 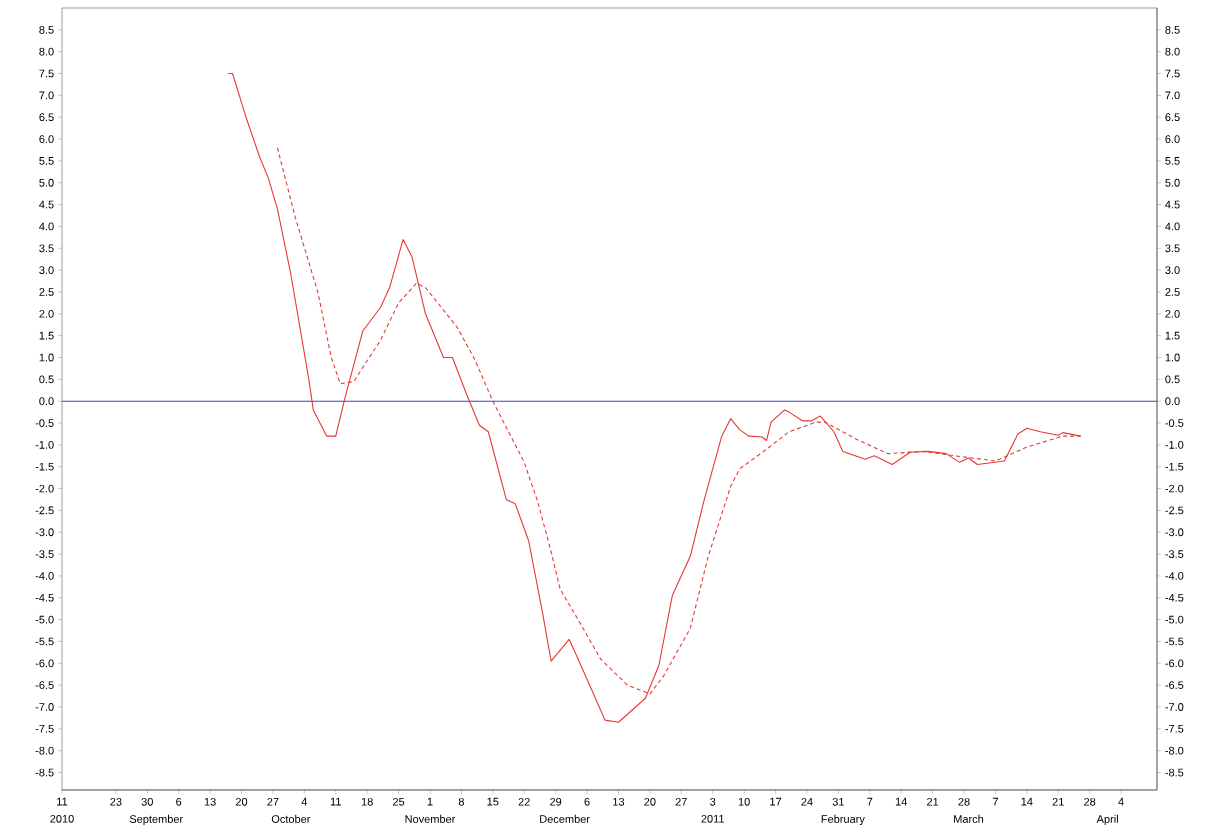 I want to click on x-tick-label: 25, so click(x=399, y=801).